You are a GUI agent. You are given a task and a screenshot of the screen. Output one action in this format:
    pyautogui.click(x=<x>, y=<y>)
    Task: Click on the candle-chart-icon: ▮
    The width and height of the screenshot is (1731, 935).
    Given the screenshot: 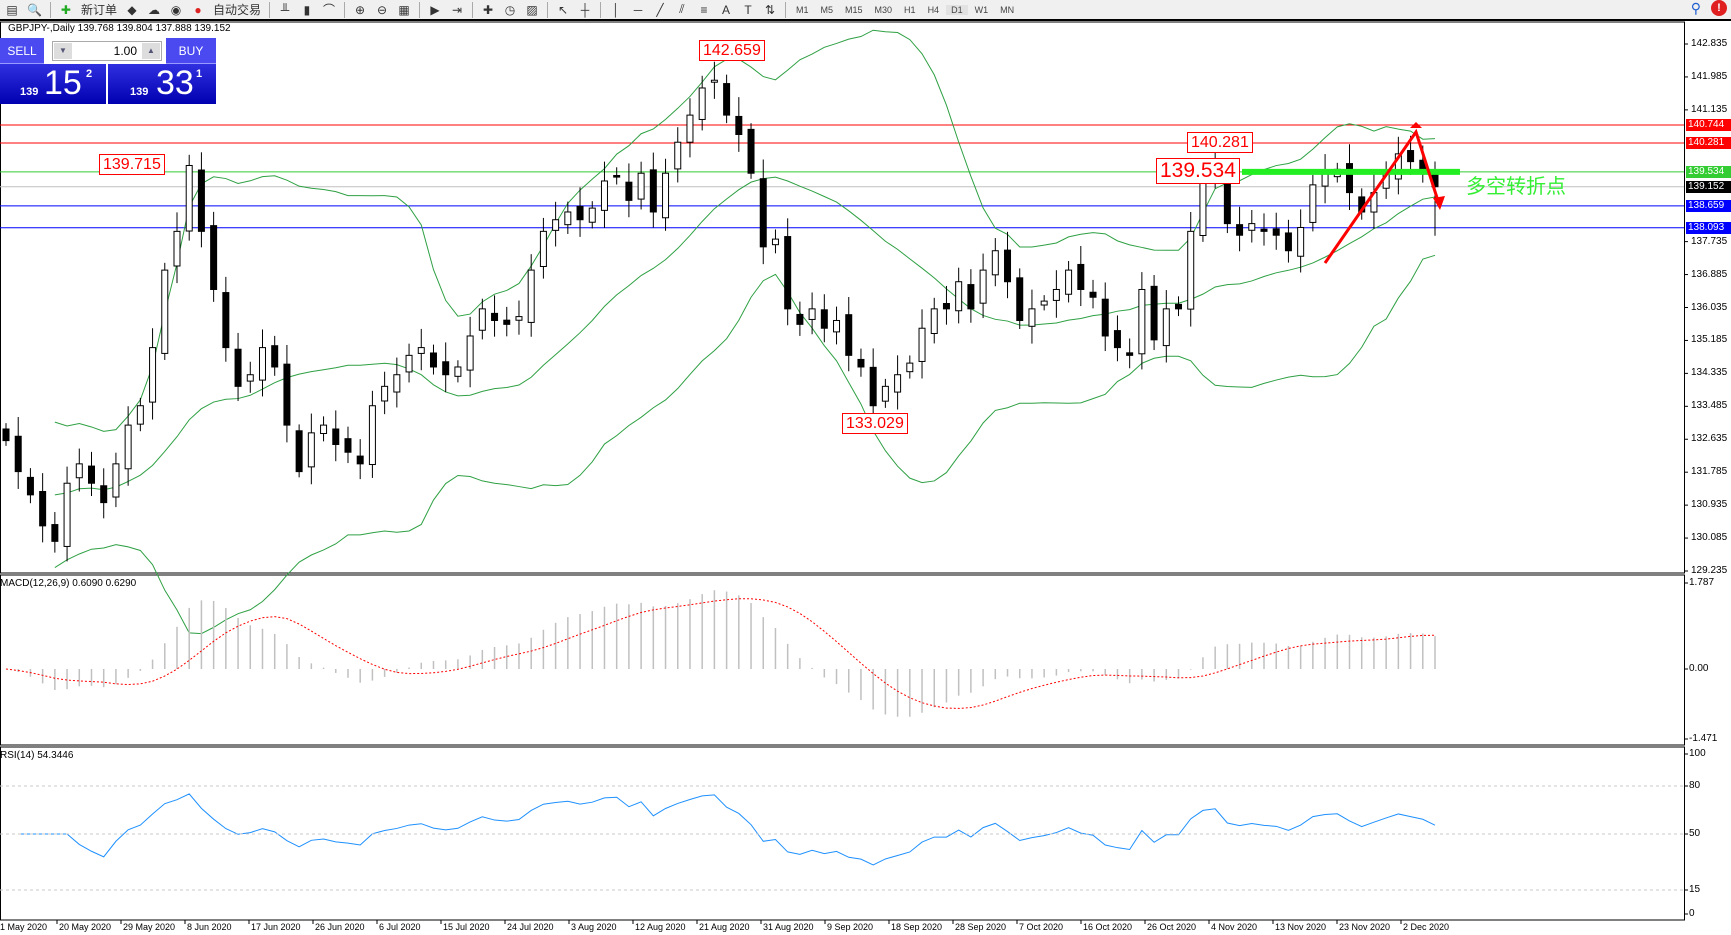 What is the action you would take?
    pyautogui.click(x=307, y=9)
    